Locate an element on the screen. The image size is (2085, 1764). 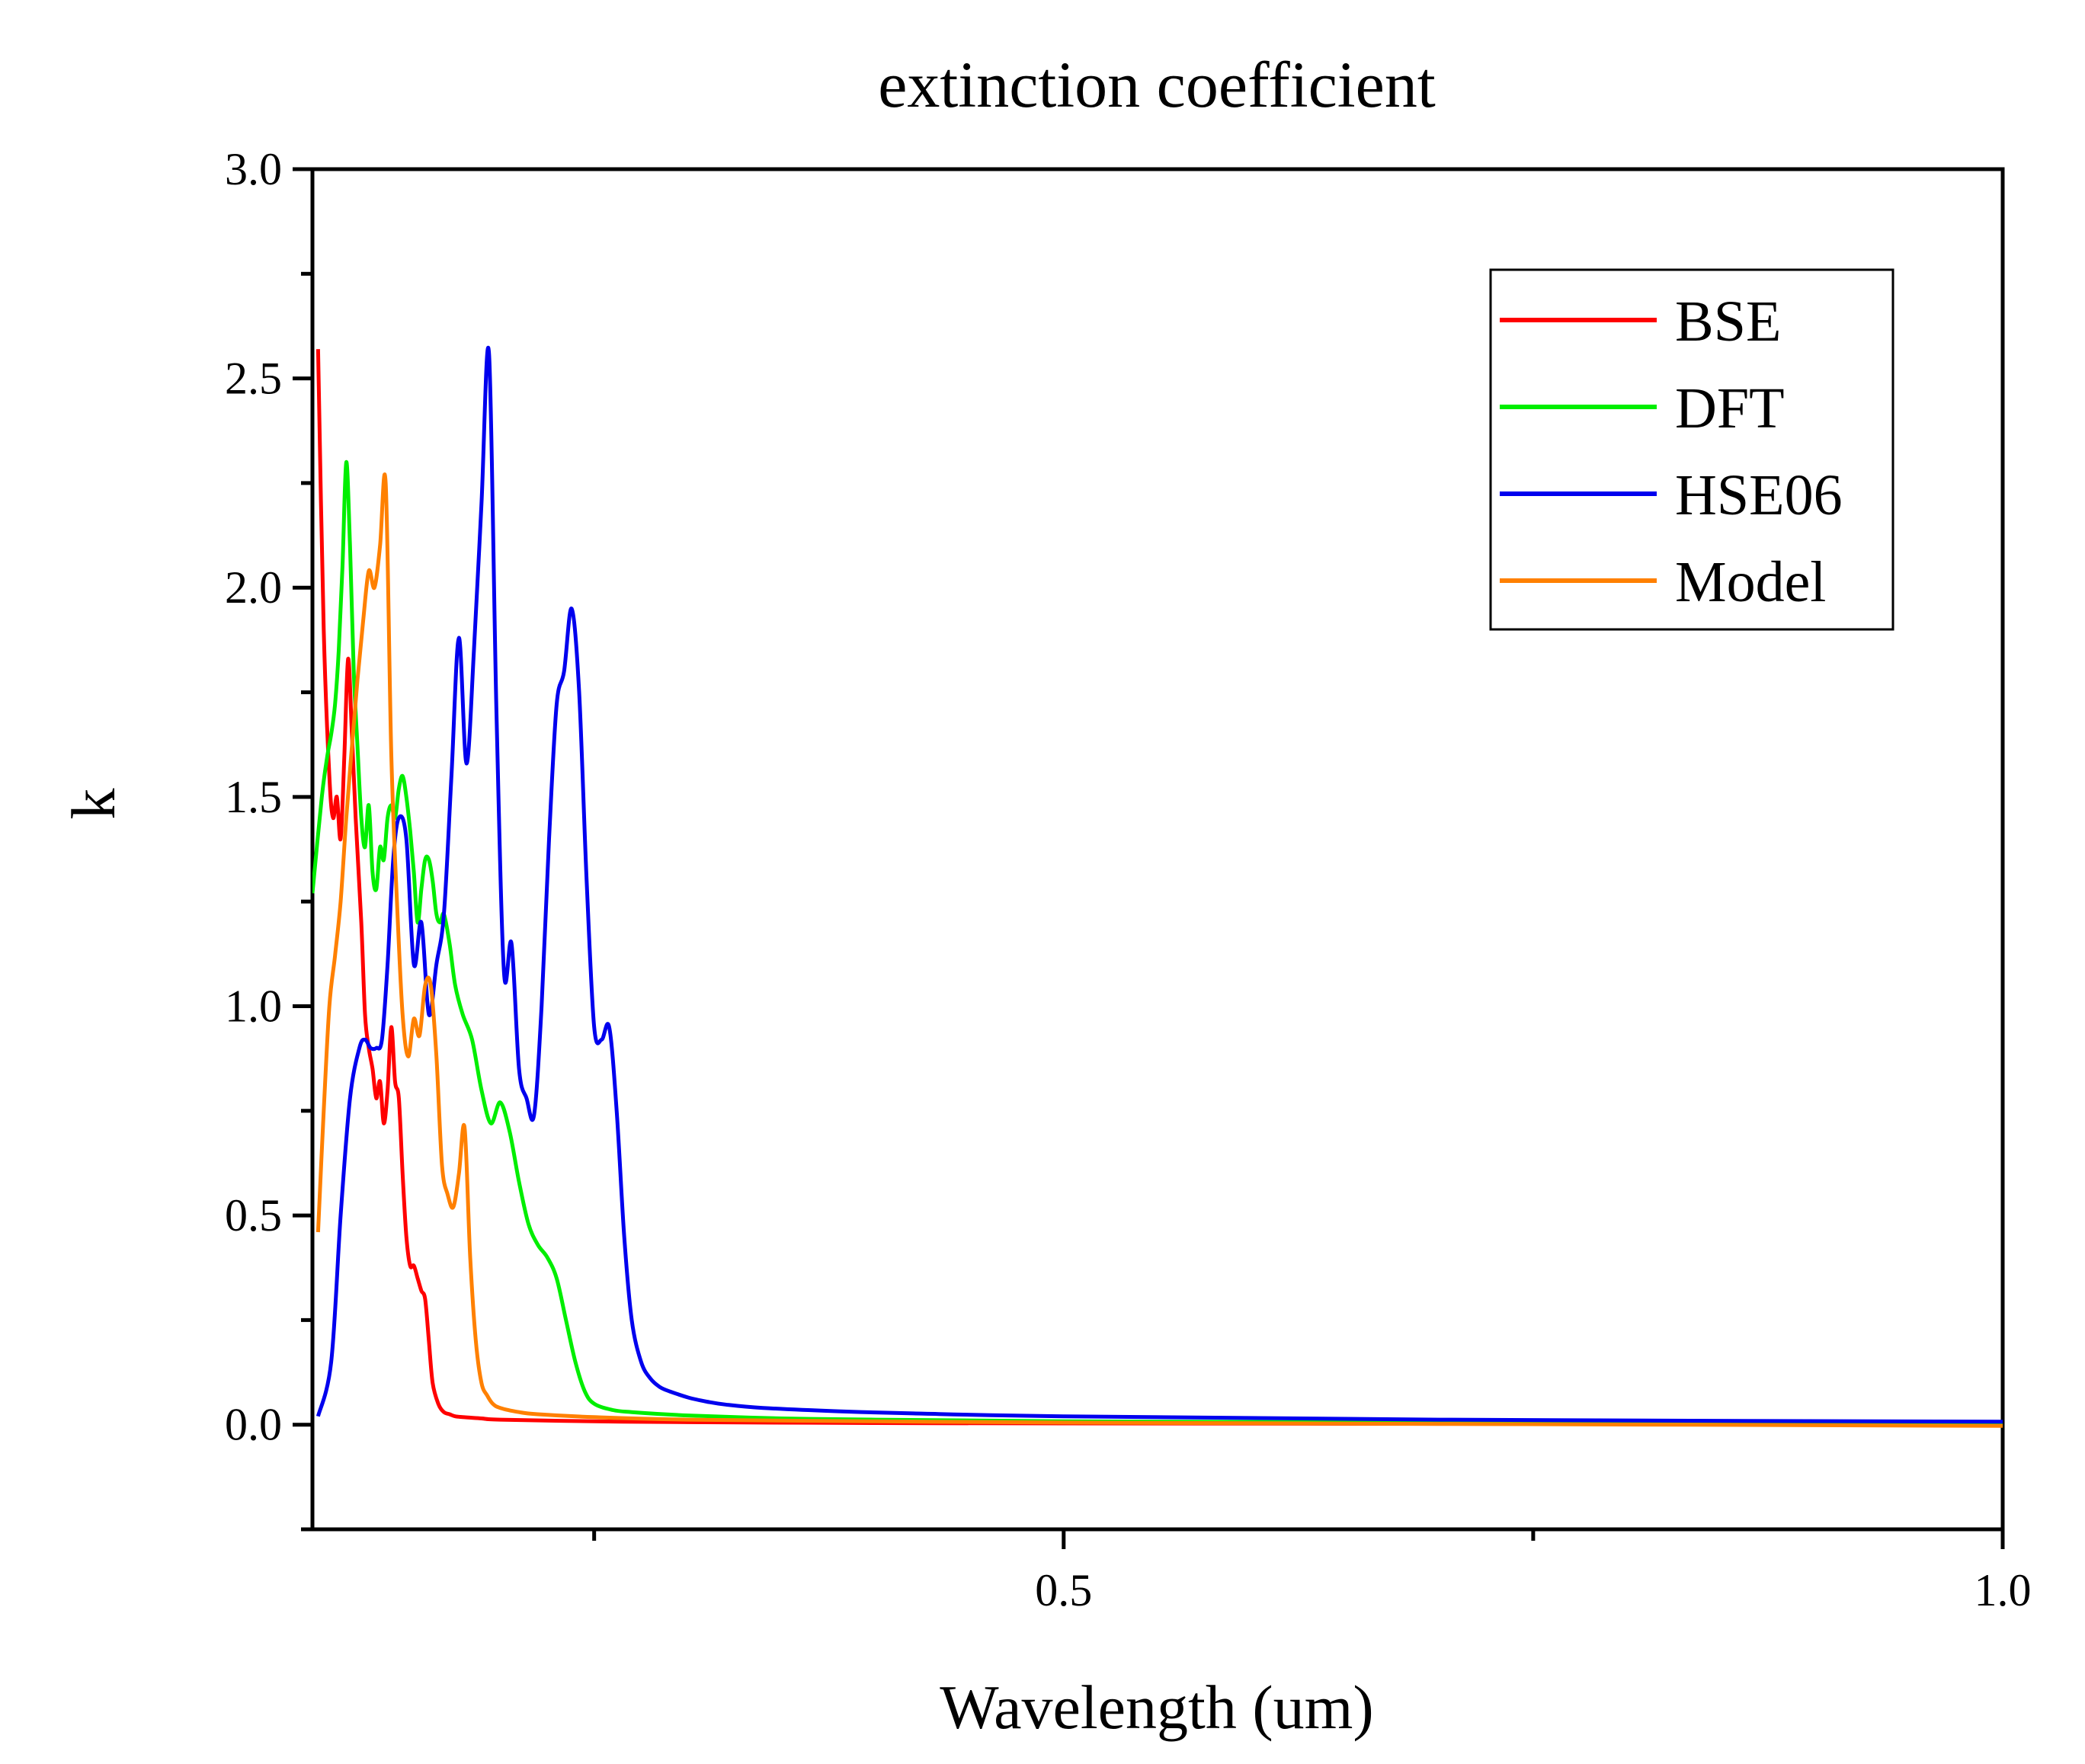
y-tick-label: 2.0 is located at coordinates (253, 587).